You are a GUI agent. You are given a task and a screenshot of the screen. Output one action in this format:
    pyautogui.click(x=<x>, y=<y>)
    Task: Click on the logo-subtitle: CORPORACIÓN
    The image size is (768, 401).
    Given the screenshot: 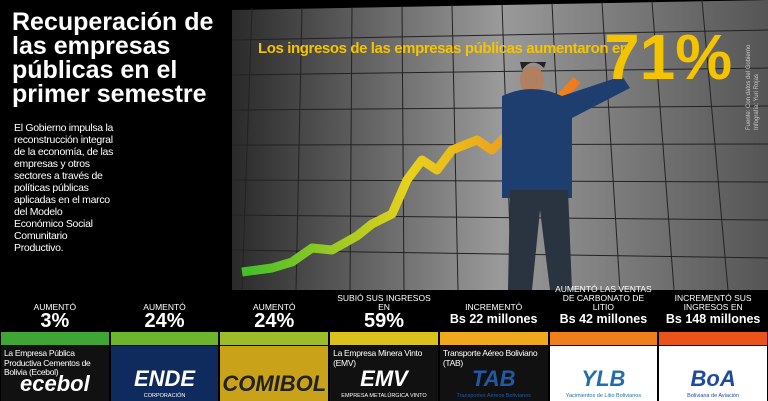 What is the action you would take?
    pyautogui.click(x=164, y=396)
    